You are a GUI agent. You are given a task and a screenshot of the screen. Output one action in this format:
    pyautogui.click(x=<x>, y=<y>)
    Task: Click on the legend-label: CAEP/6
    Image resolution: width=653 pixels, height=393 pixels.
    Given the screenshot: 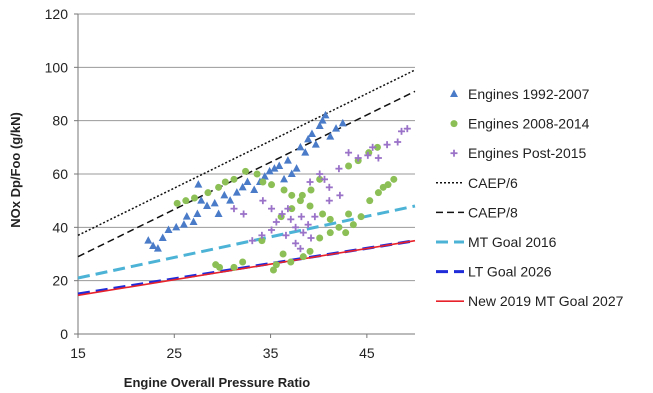 What is the action you would take?
    pyautogui.click(x=493, y=183)
    